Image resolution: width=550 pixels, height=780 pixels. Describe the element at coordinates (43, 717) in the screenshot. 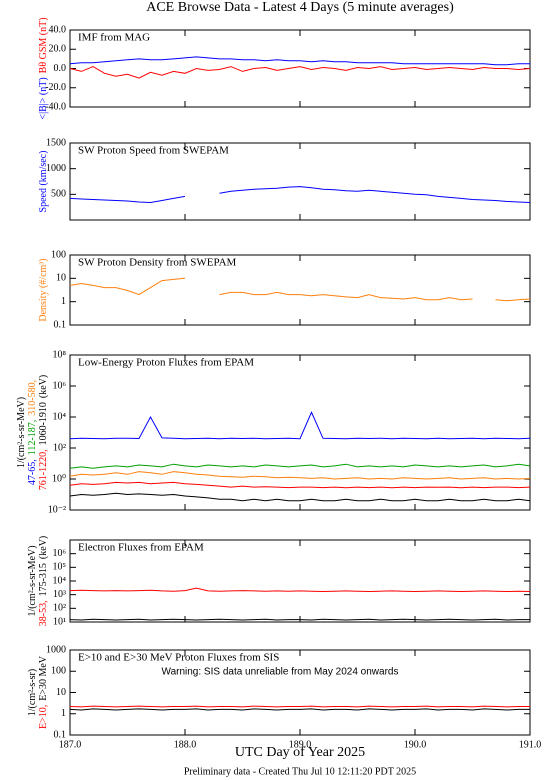

I see `y-axis-label-part: E>10,` at that location.